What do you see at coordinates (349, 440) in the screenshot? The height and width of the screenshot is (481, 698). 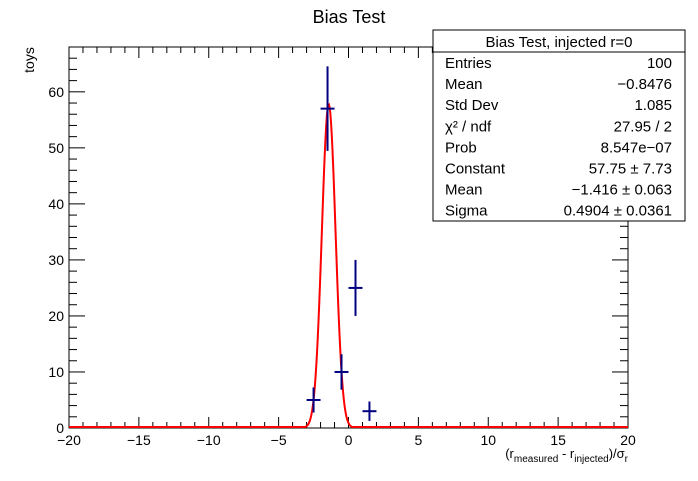 I see `x-tick-label: 0` at bounding box center [349, 440].